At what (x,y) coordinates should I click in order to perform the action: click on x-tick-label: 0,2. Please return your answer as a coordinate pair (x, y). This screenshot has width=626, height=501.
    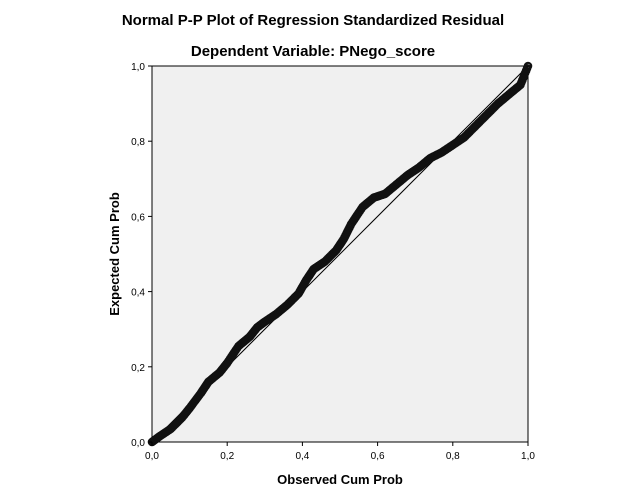
    Looking at the image, I should click on (227, 456).